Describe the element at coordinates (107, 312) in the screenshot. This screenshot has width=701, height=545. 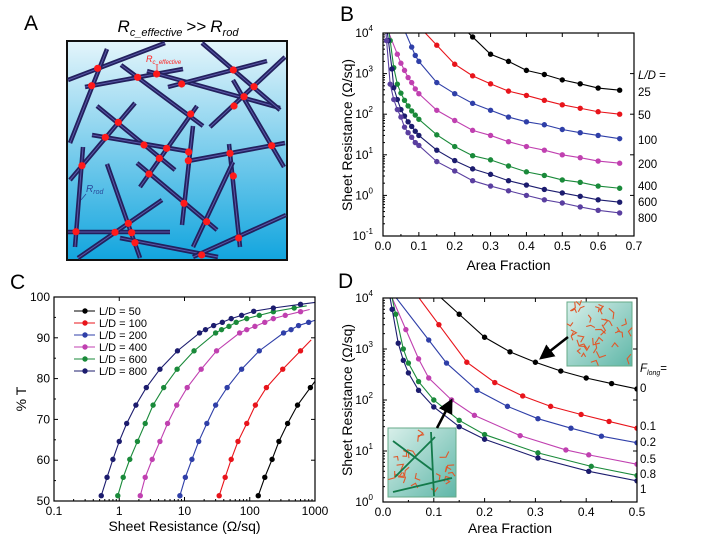
I see `legend-item: L/D = 50` at that location.